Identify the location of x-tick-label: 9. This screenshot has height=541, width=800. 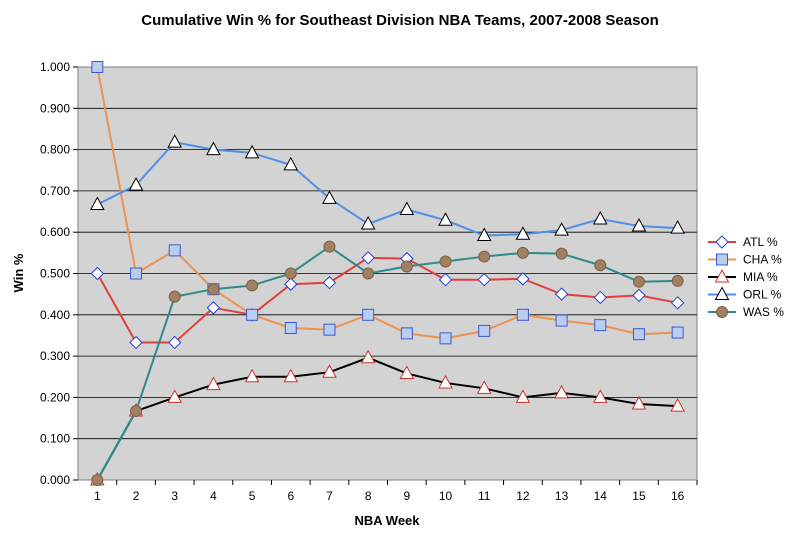
(407, 496).